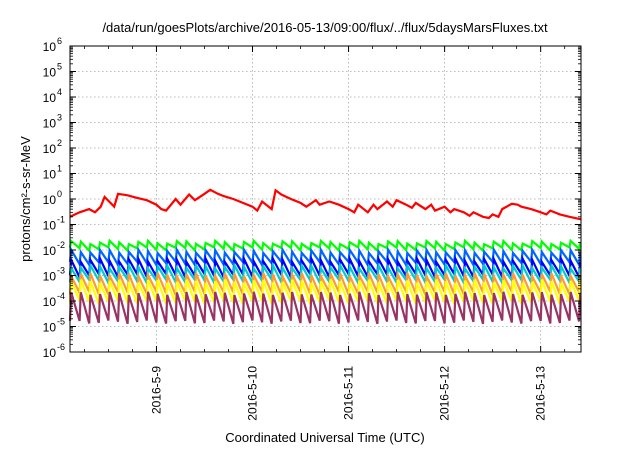 Image resolution: width=640 pixels, height=453 pixels. Describe the element at coordinates (253, 393) in the screenshot. I see `x-tick-label: 2016-5-10` at that location.